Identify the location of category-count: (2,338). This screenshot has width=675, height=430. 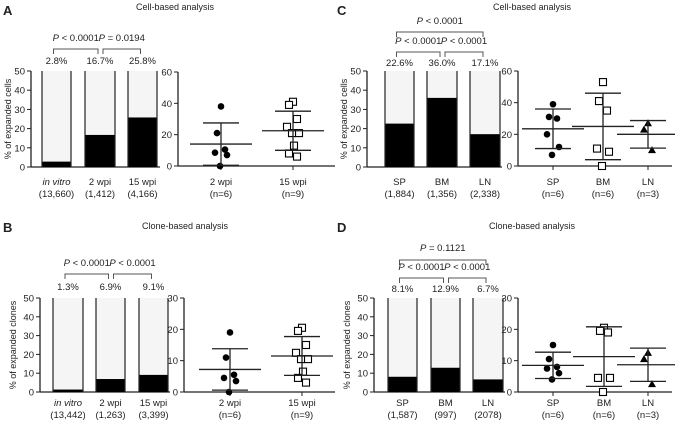
(485, 194).